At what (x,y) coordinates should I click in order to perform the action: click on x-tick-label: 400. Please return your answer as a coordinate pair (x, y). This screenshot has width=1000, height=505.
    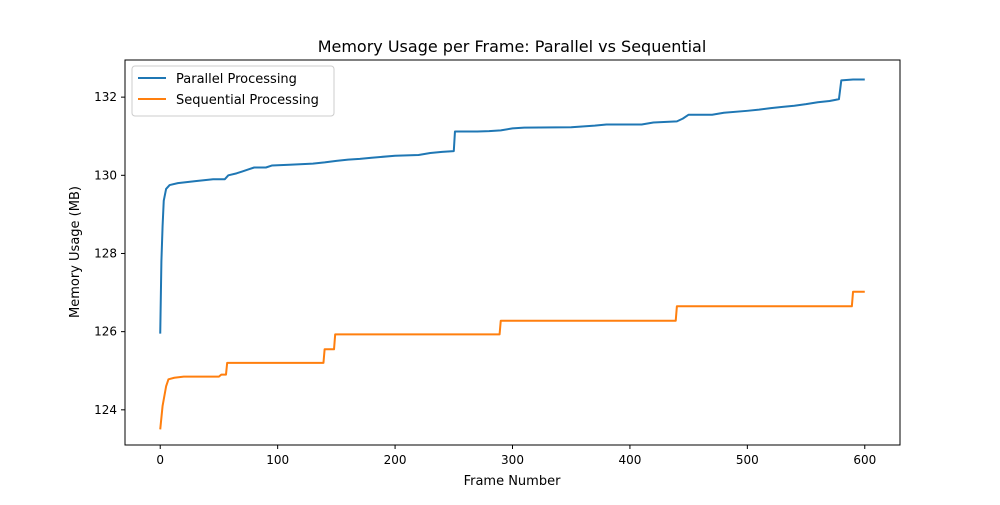
    Looking at the image, I should click on (629, 460).